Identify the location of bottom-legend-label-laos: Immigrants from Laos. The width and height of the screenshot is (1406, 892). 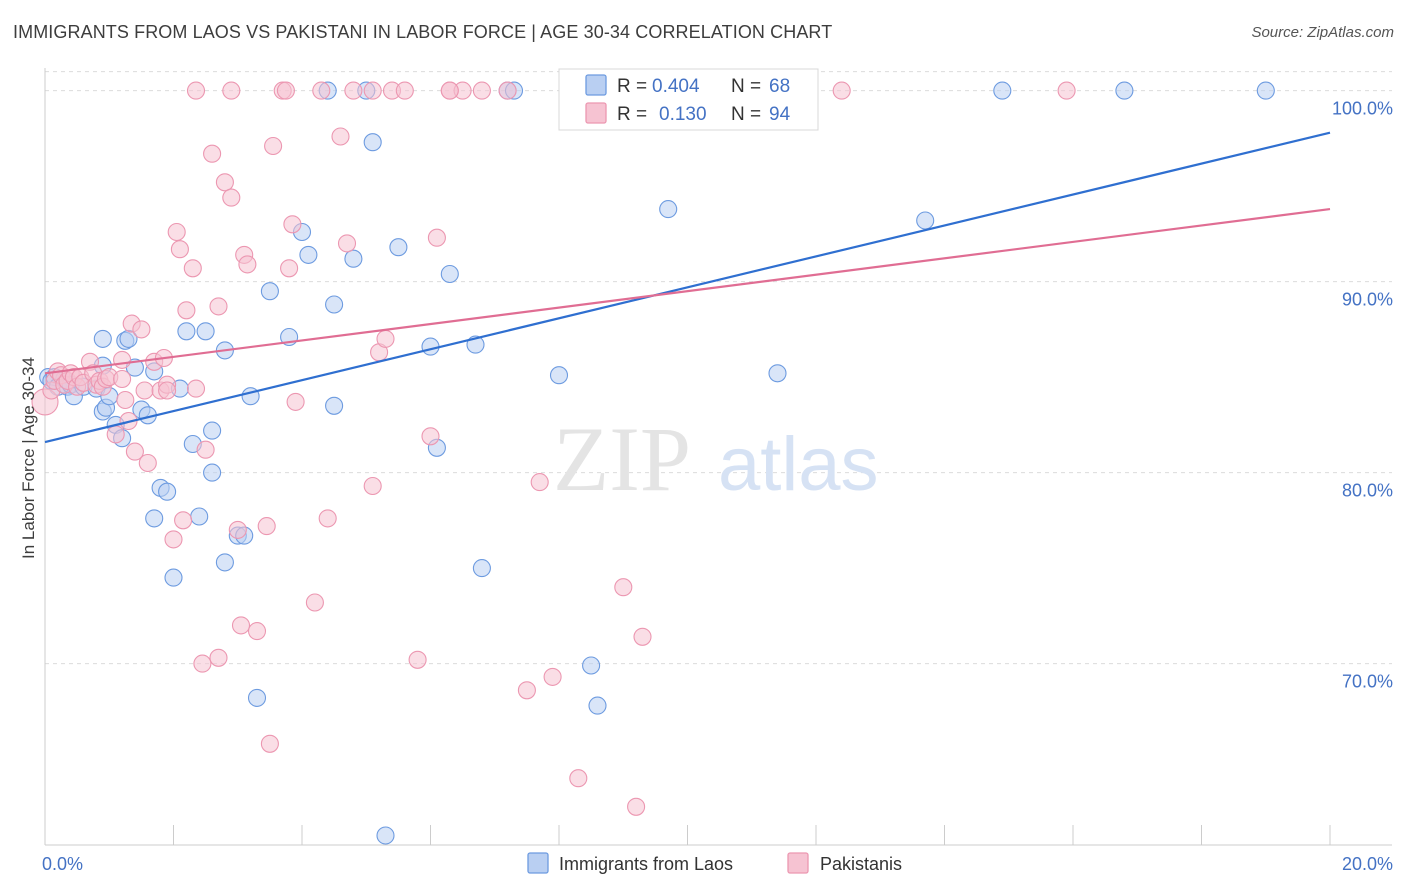
(646, 864).